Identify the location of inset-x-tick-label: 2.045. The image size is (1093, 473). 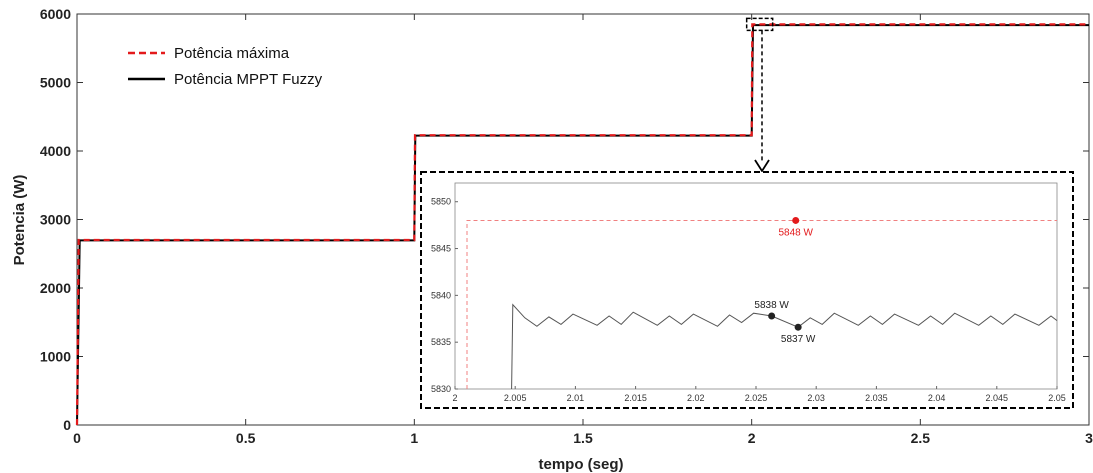
(997, 398).